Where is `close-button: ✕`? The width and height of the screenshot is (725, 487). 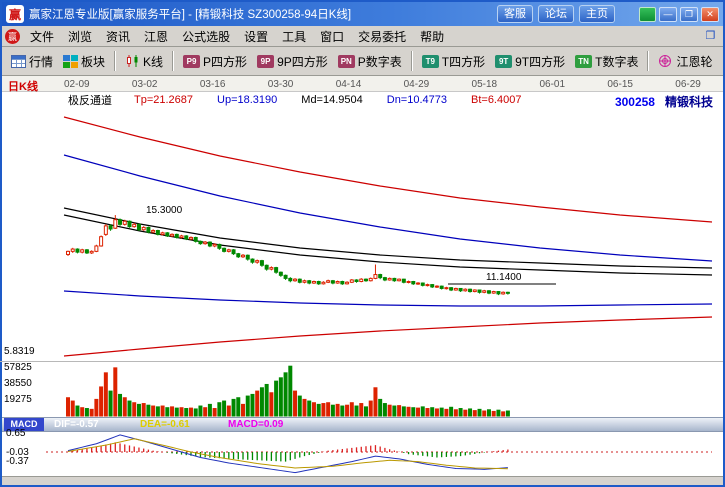 close-button: ✕ is located at coordinates (710, 14).